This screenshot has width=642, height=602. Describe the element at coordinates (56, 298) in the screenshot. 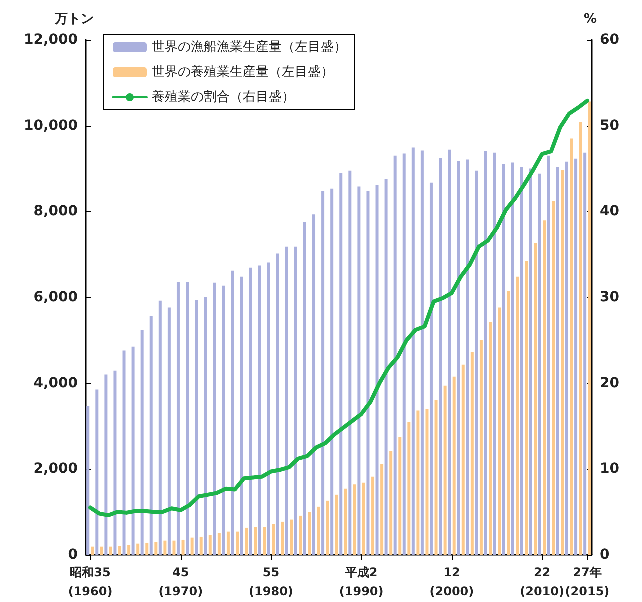

I see `y-tick-label: 6,000` at that location.